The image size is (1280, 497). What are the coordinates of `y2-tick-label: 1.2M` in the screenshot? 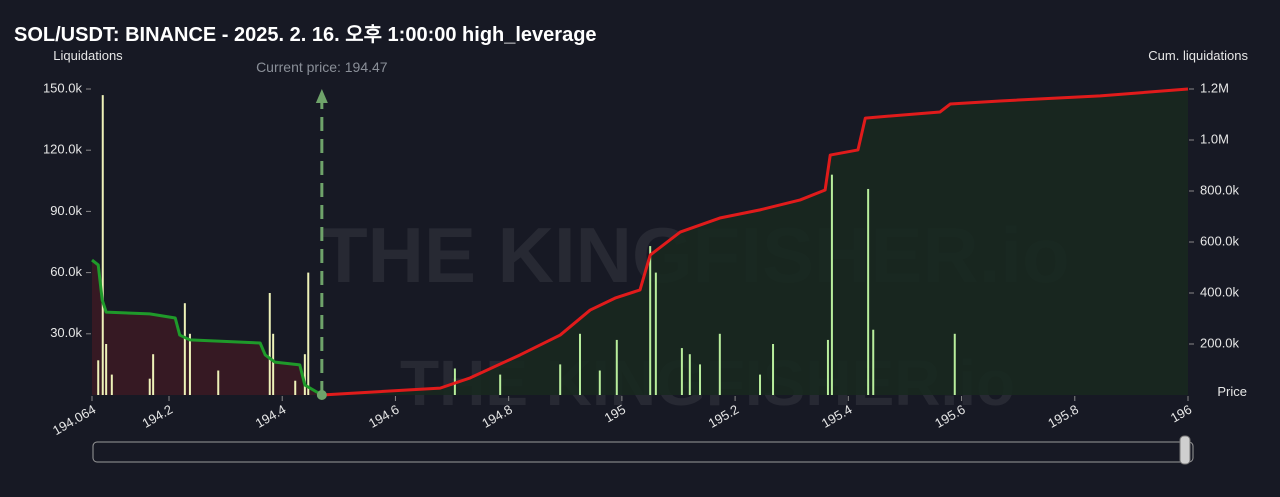 It's located at (1214, 87).